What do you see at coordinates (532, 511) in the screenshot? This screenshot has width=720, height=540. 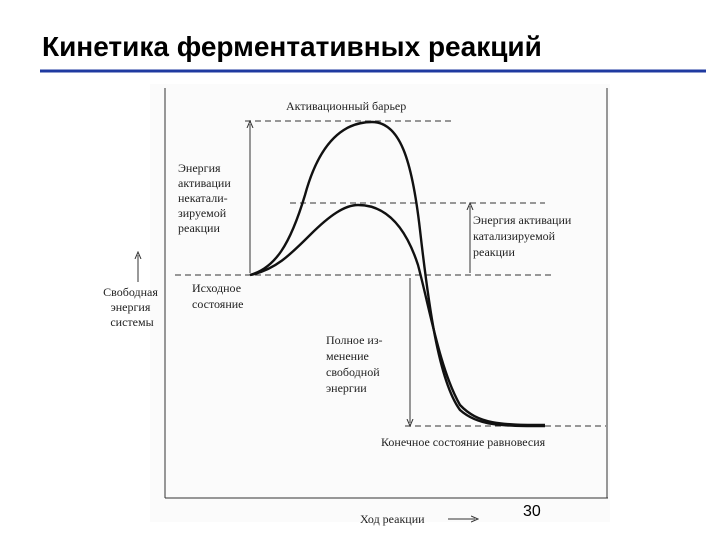 I see `page-number: 30` at bounding box center [532, 511].